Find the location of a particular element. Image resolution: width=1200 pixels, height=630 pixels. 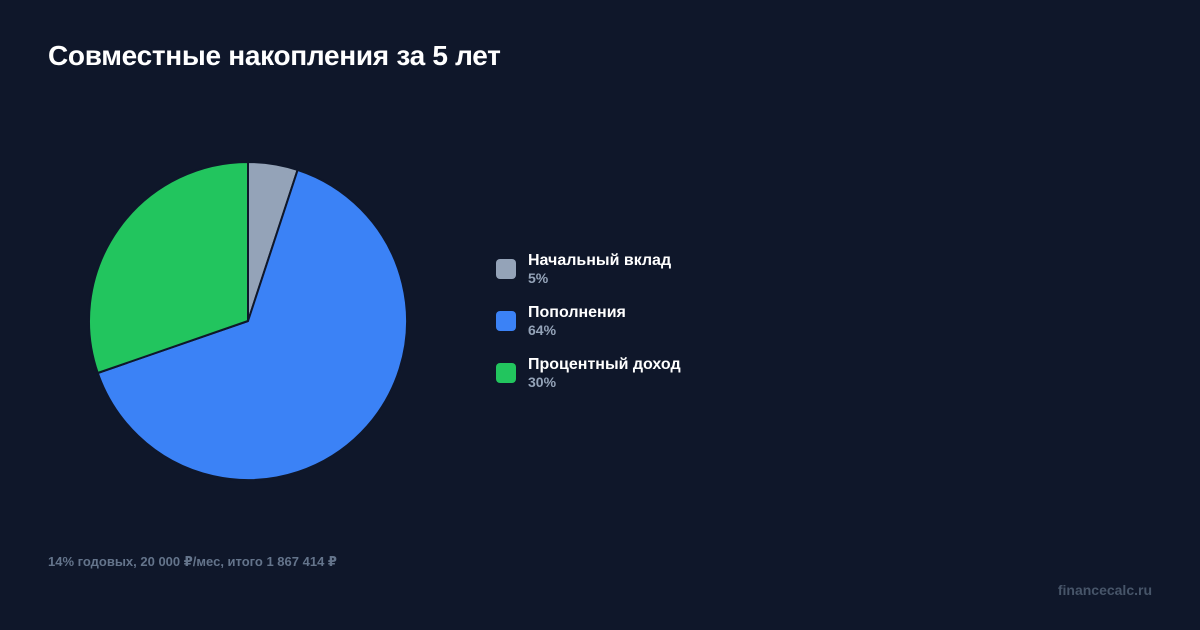

legend-label: Процентный доход is located at coordinates (604, 364).